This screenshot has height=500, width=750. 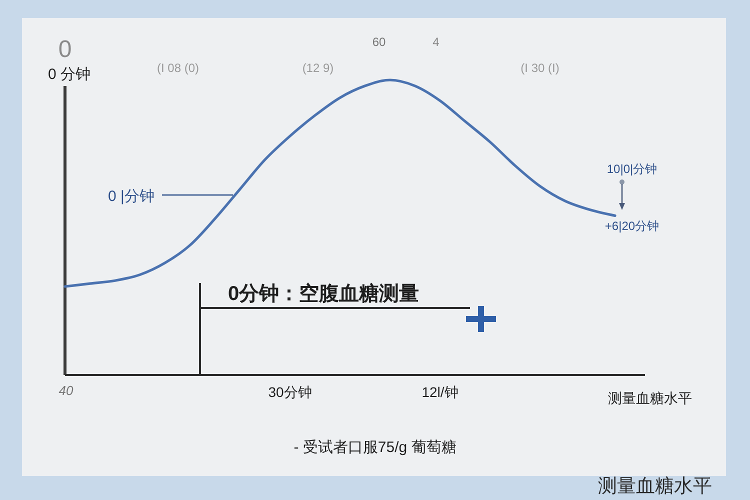 What do you see at coordinates (324, 293) in the screenshot?
I see `annotation: 0分钟：空腹血糖测量` at bounding box center [324, 293].